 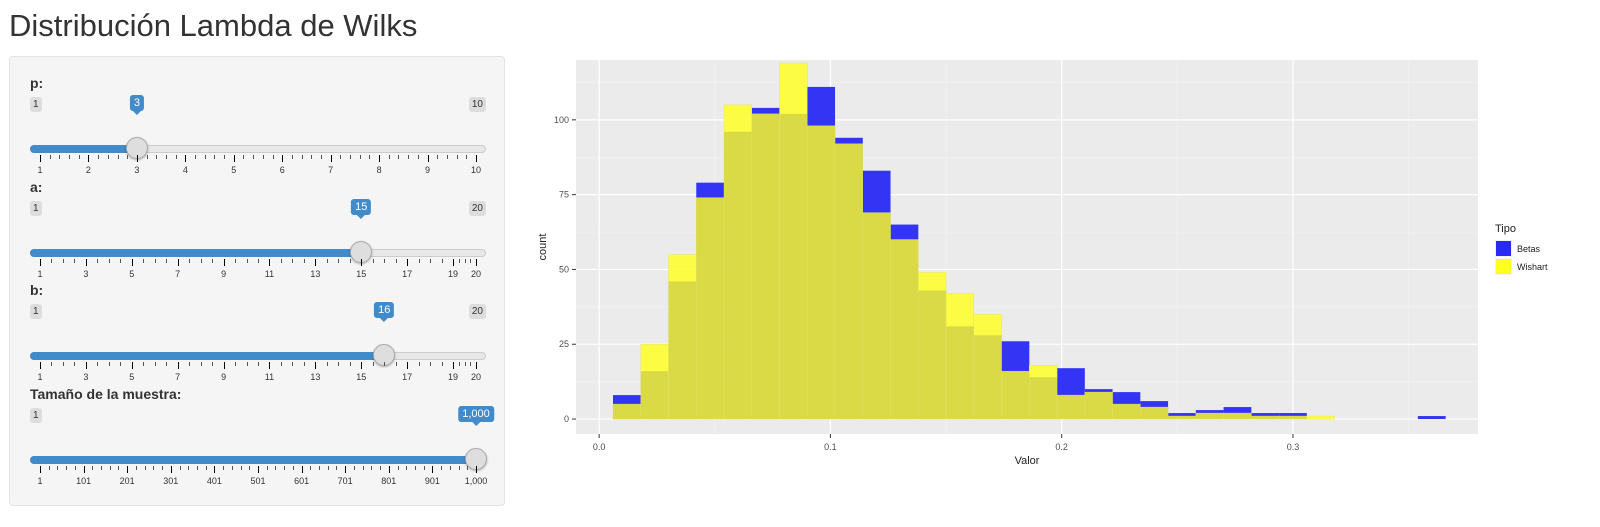 What do you see at coordinates (258, 125) in the screenshot?
I see `slider-p: p: 1 10 3 1 2 3 4 5 6 7 8 9 10` at bounding box center [258, 125].